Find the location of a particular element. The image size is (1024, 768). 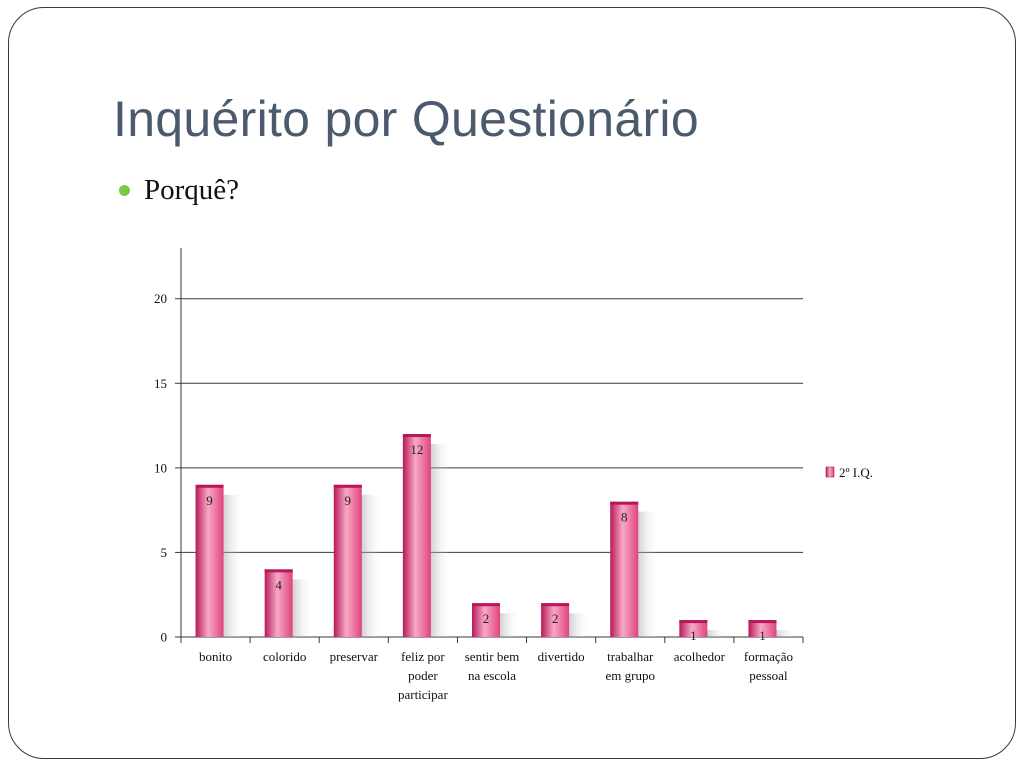

category-label-line: trabalhar is located at coordinates (630, 656).